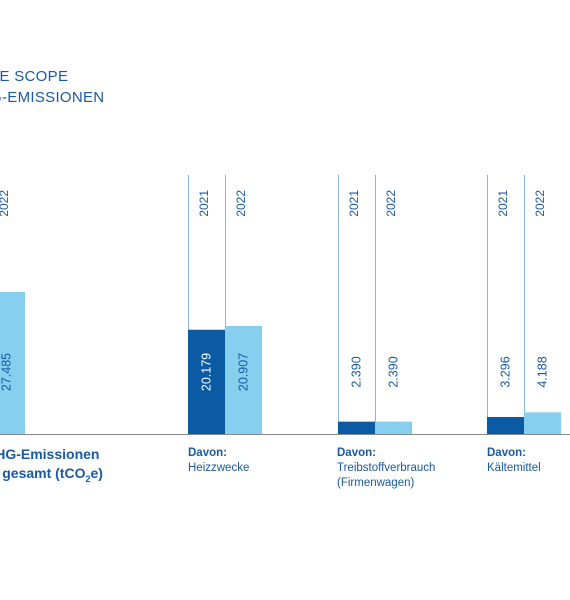  What do you see at coordinates (52, 97) in the screenshot?
I see `title-line-2: G-EMISSIONEN` at bounding box center [52, 97].